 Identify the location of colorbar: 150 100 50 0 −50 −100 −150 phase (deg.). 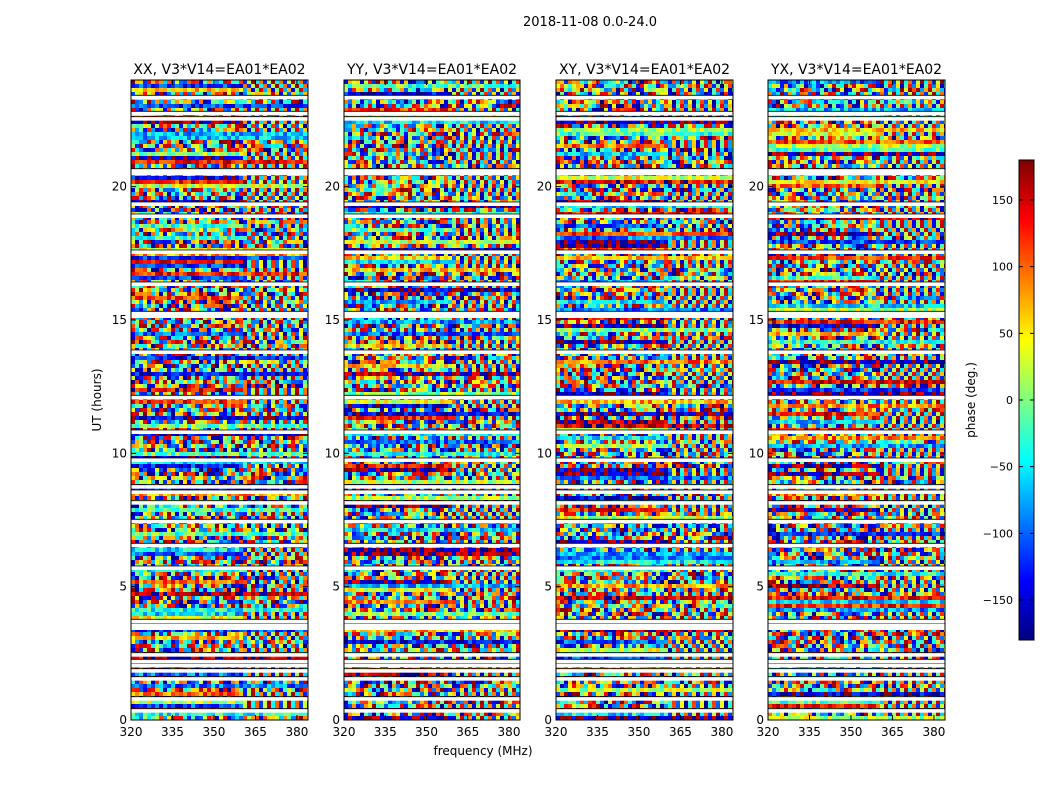
(999, 400).